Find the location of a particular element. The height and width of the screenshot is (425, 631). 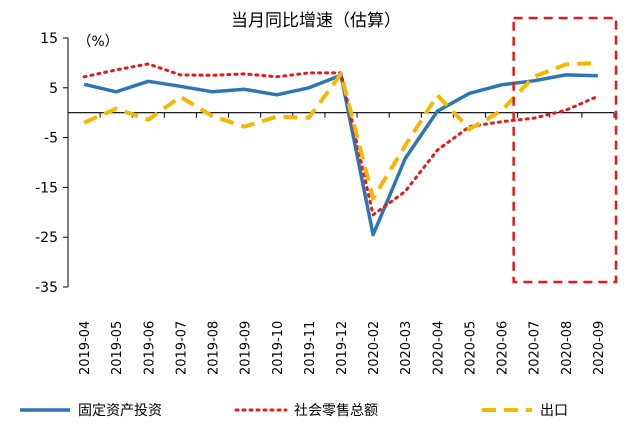

x-tick-label: 2019-05 is located at coordinates (117, 348).